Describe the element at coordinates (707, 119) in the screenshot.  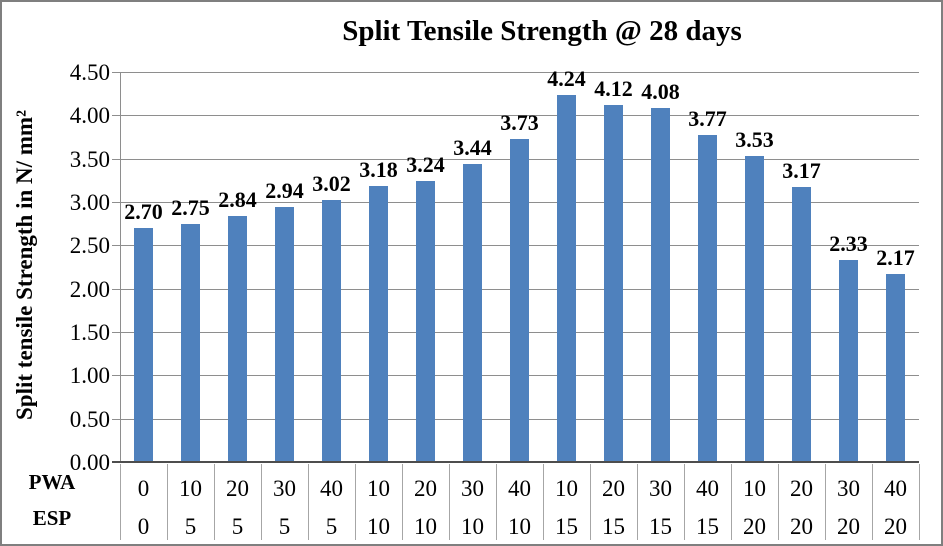
I see `bar-value-label: 3.77` at that location.